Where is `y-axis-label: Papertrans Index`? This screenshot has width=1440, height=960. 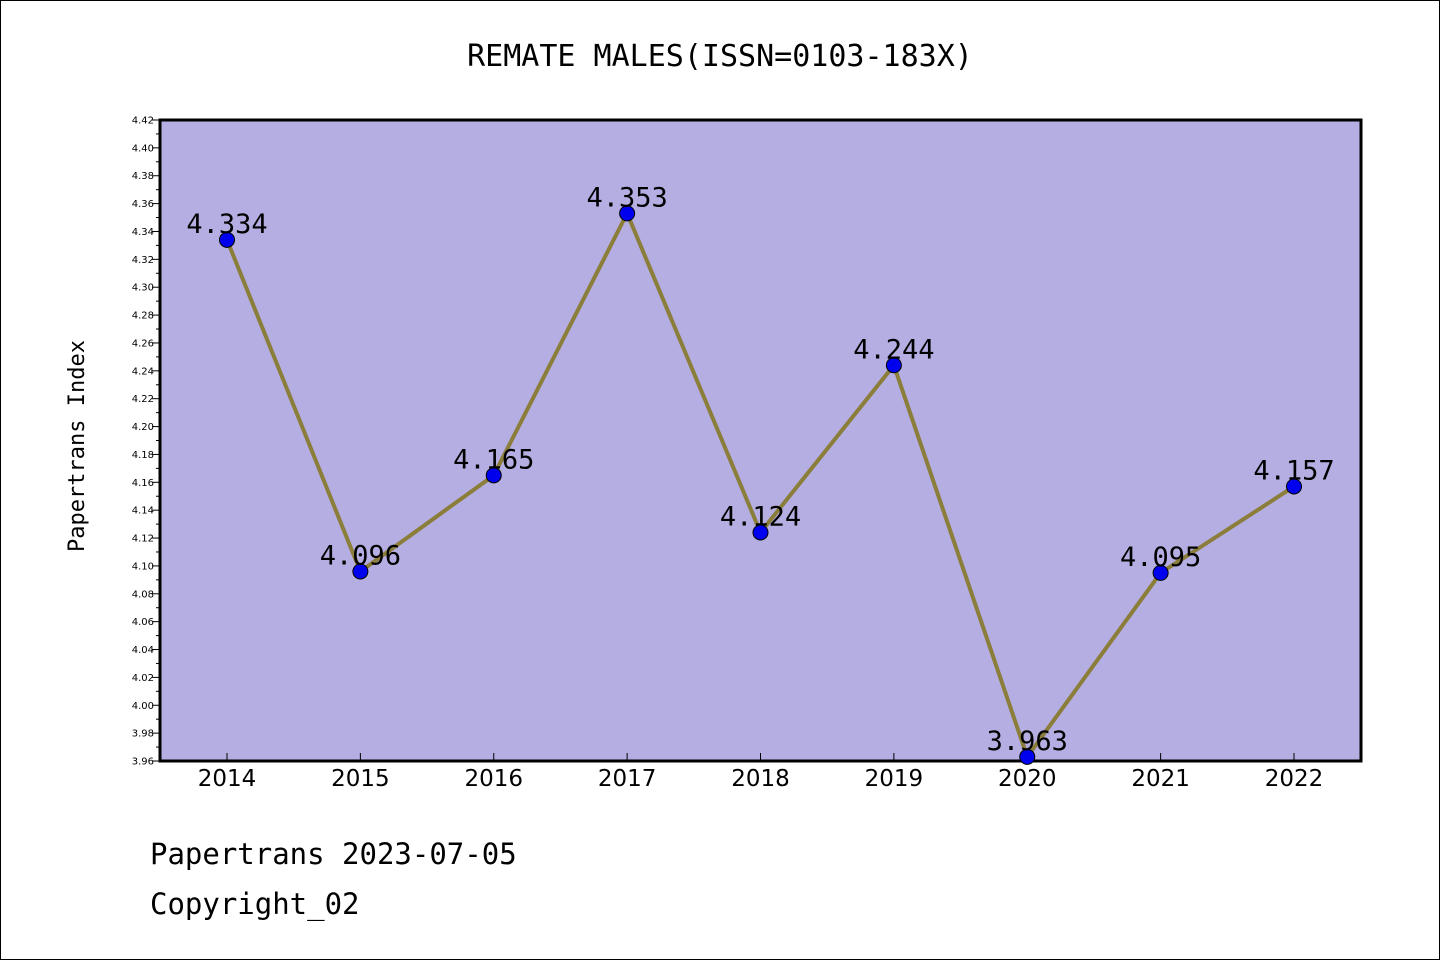 y-axis-label: Papertrans Index is located at coordinates (77, 446).